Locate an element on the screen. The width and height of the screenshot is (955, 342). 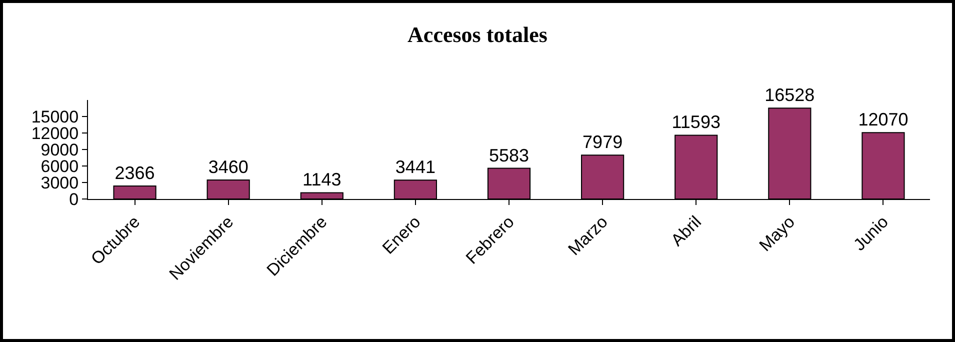
data-label: 1143 is located at coordinates (322, 180).